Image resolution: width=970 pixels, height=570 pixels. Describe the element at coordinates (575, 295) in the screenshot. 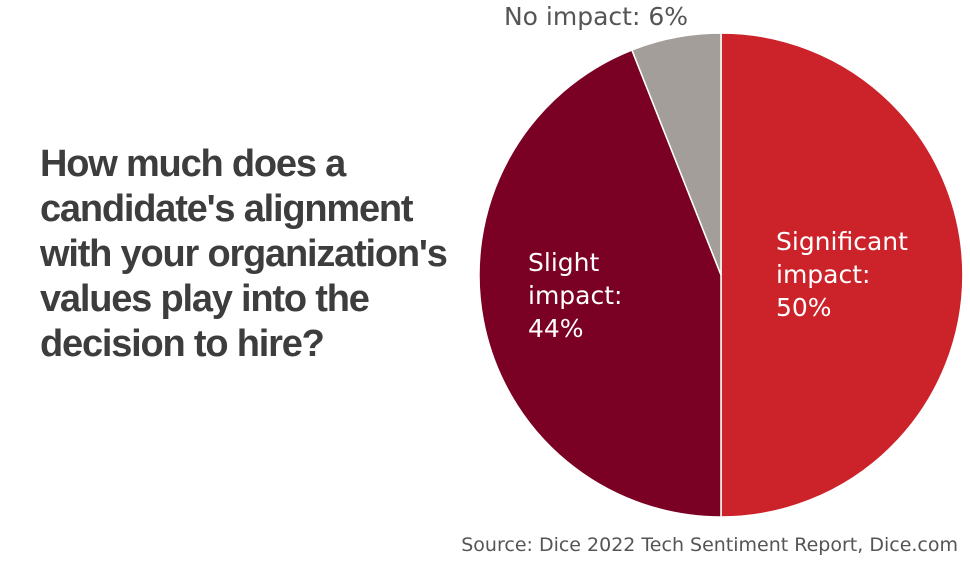

I see `slice-label-slight-impact: Slight impact: 44%` at that location.